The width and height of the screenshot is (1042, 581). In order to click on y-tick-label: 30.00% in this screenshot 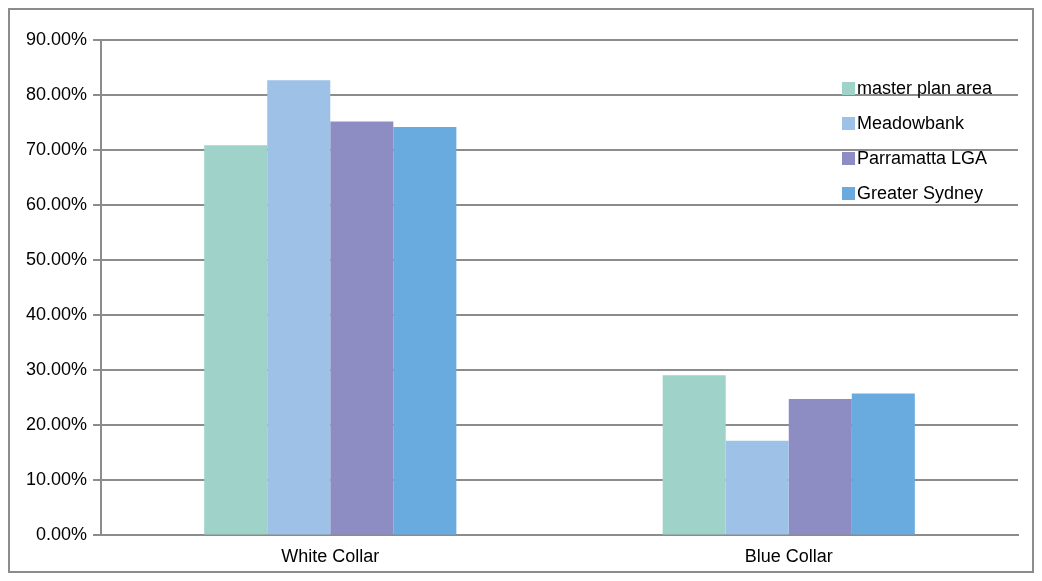, I will do `click(56, 369)`.